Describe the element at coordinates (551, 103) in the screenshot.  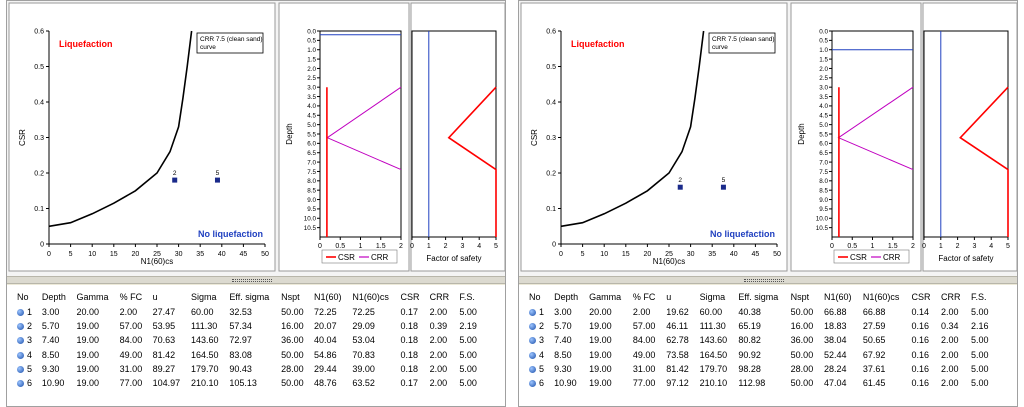
I see `csr-y-tick-label: 0.4` at that location.